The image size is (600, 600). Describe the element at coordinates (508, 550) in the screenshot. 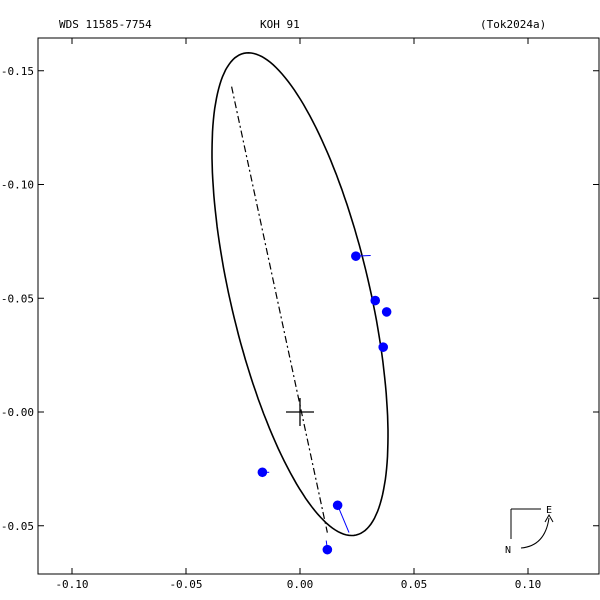

I see `compass-north-label: N` at that location.